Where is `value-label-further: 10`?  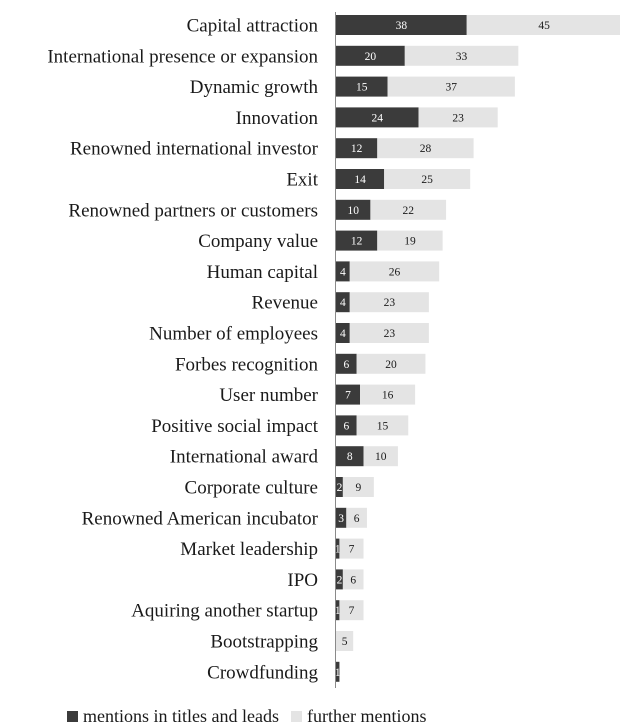
value-label-further: 10 is located at coordinates (381, 457).